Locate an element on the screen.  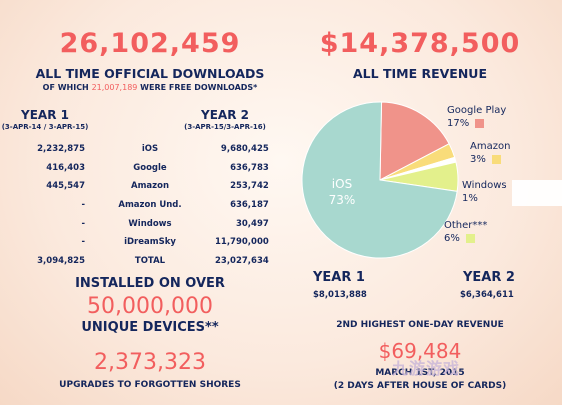
year2-cell: 30,497 is located at coordinates (252, 223).